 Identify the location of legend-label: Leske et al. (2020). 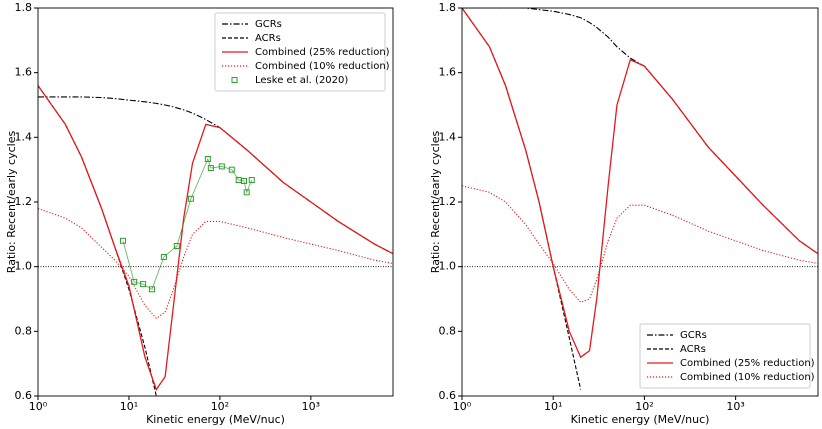
(301, 80).